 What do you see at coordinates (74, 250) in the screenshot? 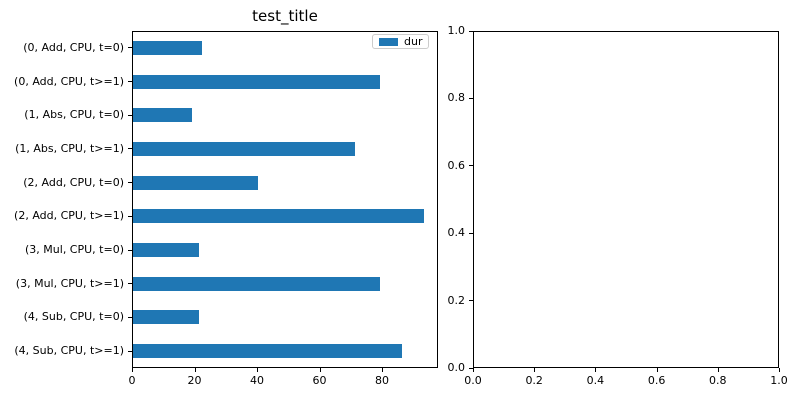
I see `y-tick-label: (3, Mul, CPU, t=0)` at bounding box center [74, 250].